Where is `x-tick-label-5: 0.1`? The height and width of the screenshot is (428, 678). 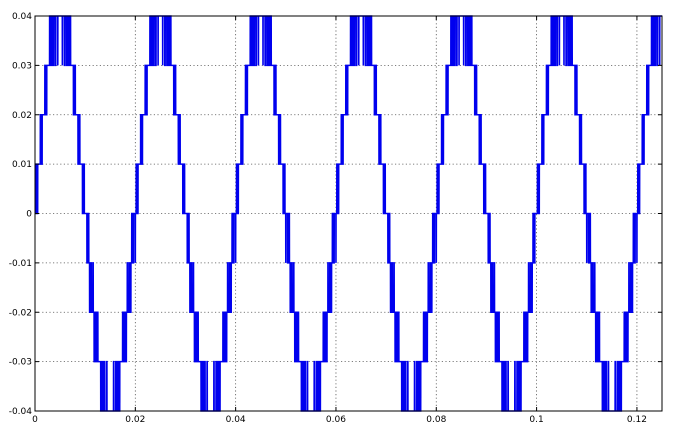
x-tick-label-5: 0.1 is located at coordinates (536, 420).